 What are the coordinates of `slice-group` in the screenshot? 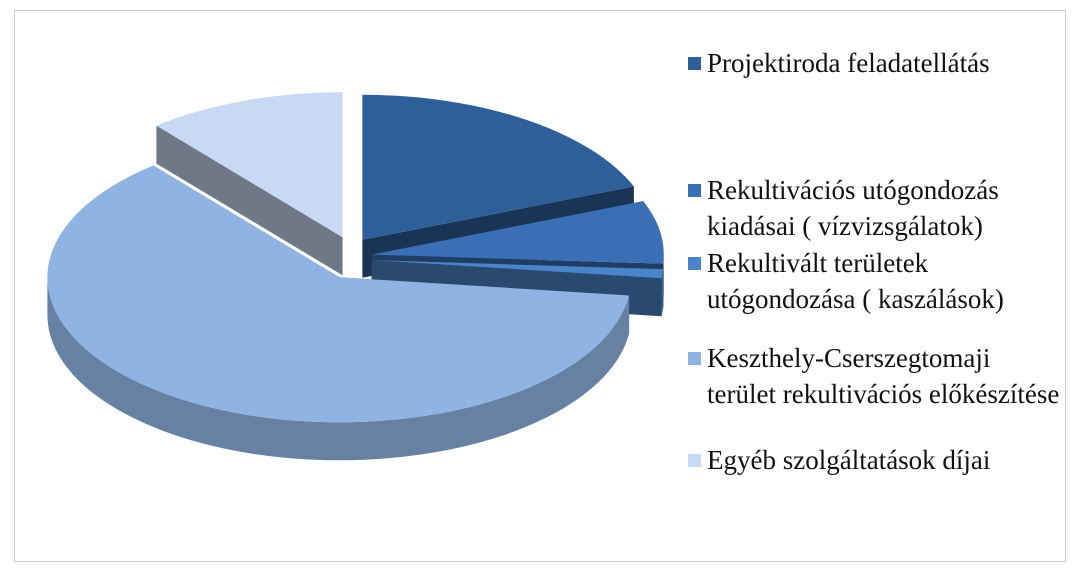 It's located at (249, 184).